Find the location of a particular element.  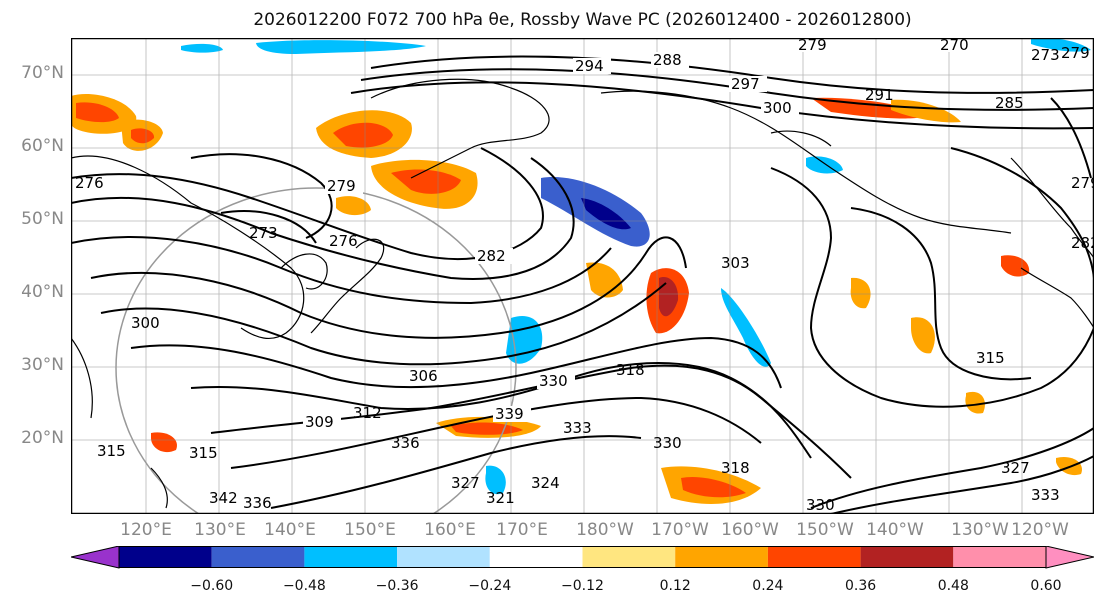

lon-label-150w: 150°W is located at coordinates (825, 530).